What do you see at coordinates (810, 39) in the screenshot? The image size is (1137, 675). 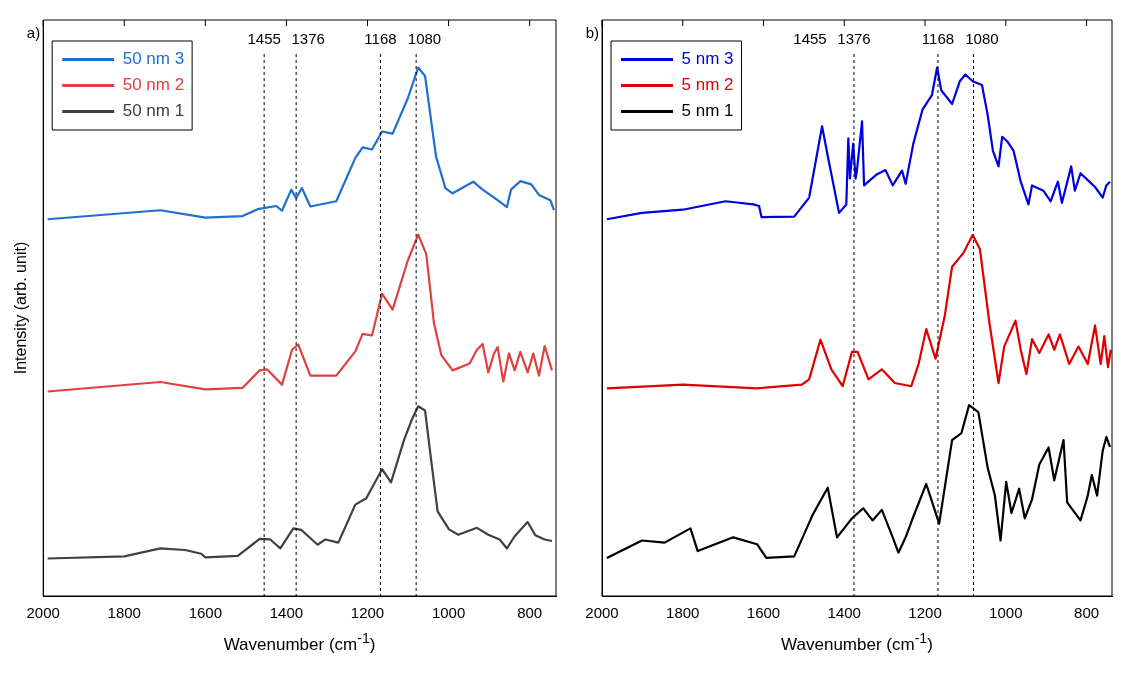 I see `text: 1455` at bounding box center [810, 39].